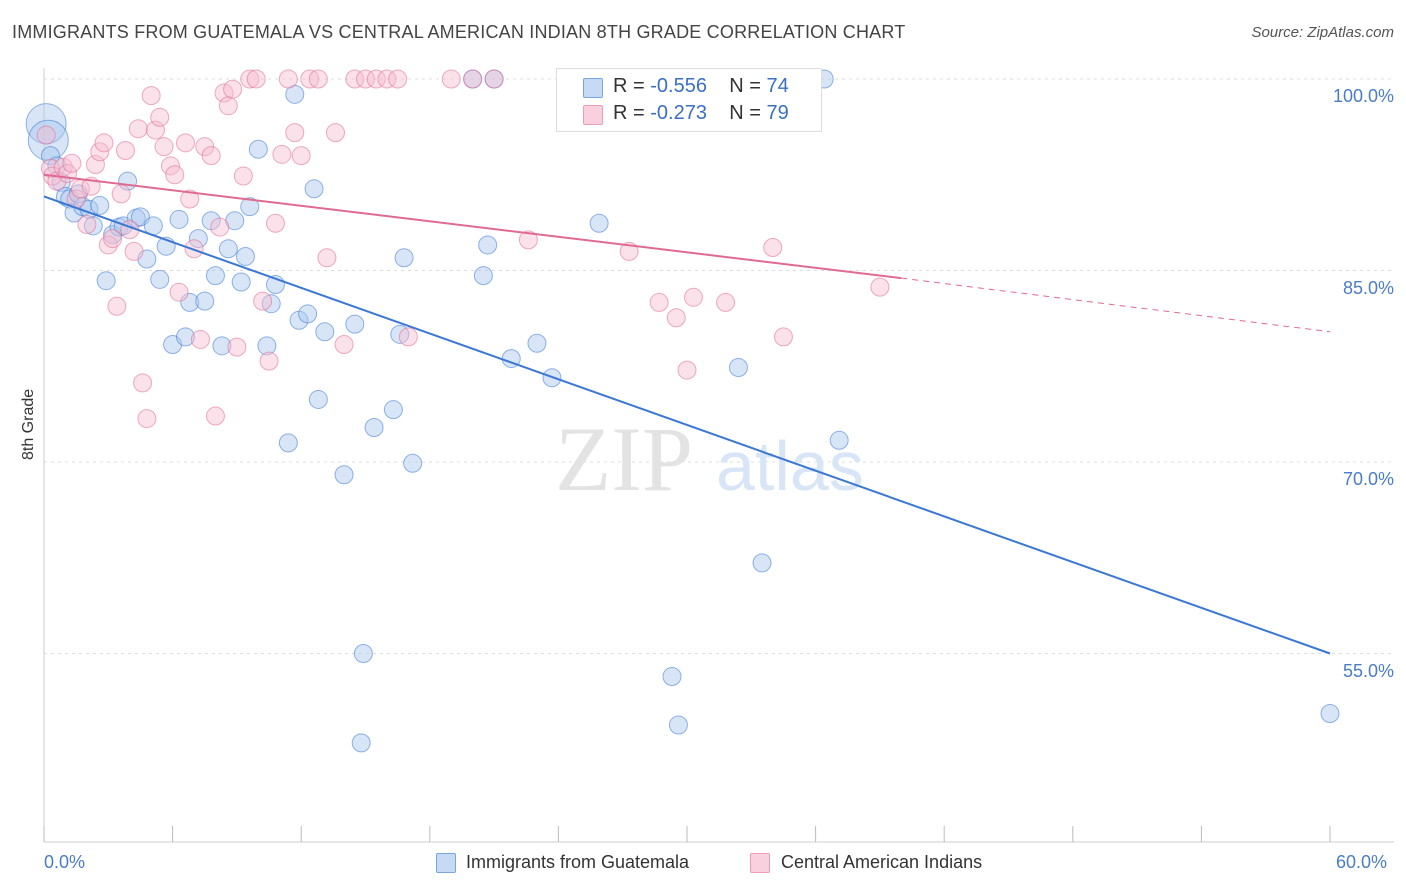  I want to click on bottom-legend-swatch-guatemala, so click(446, 863).